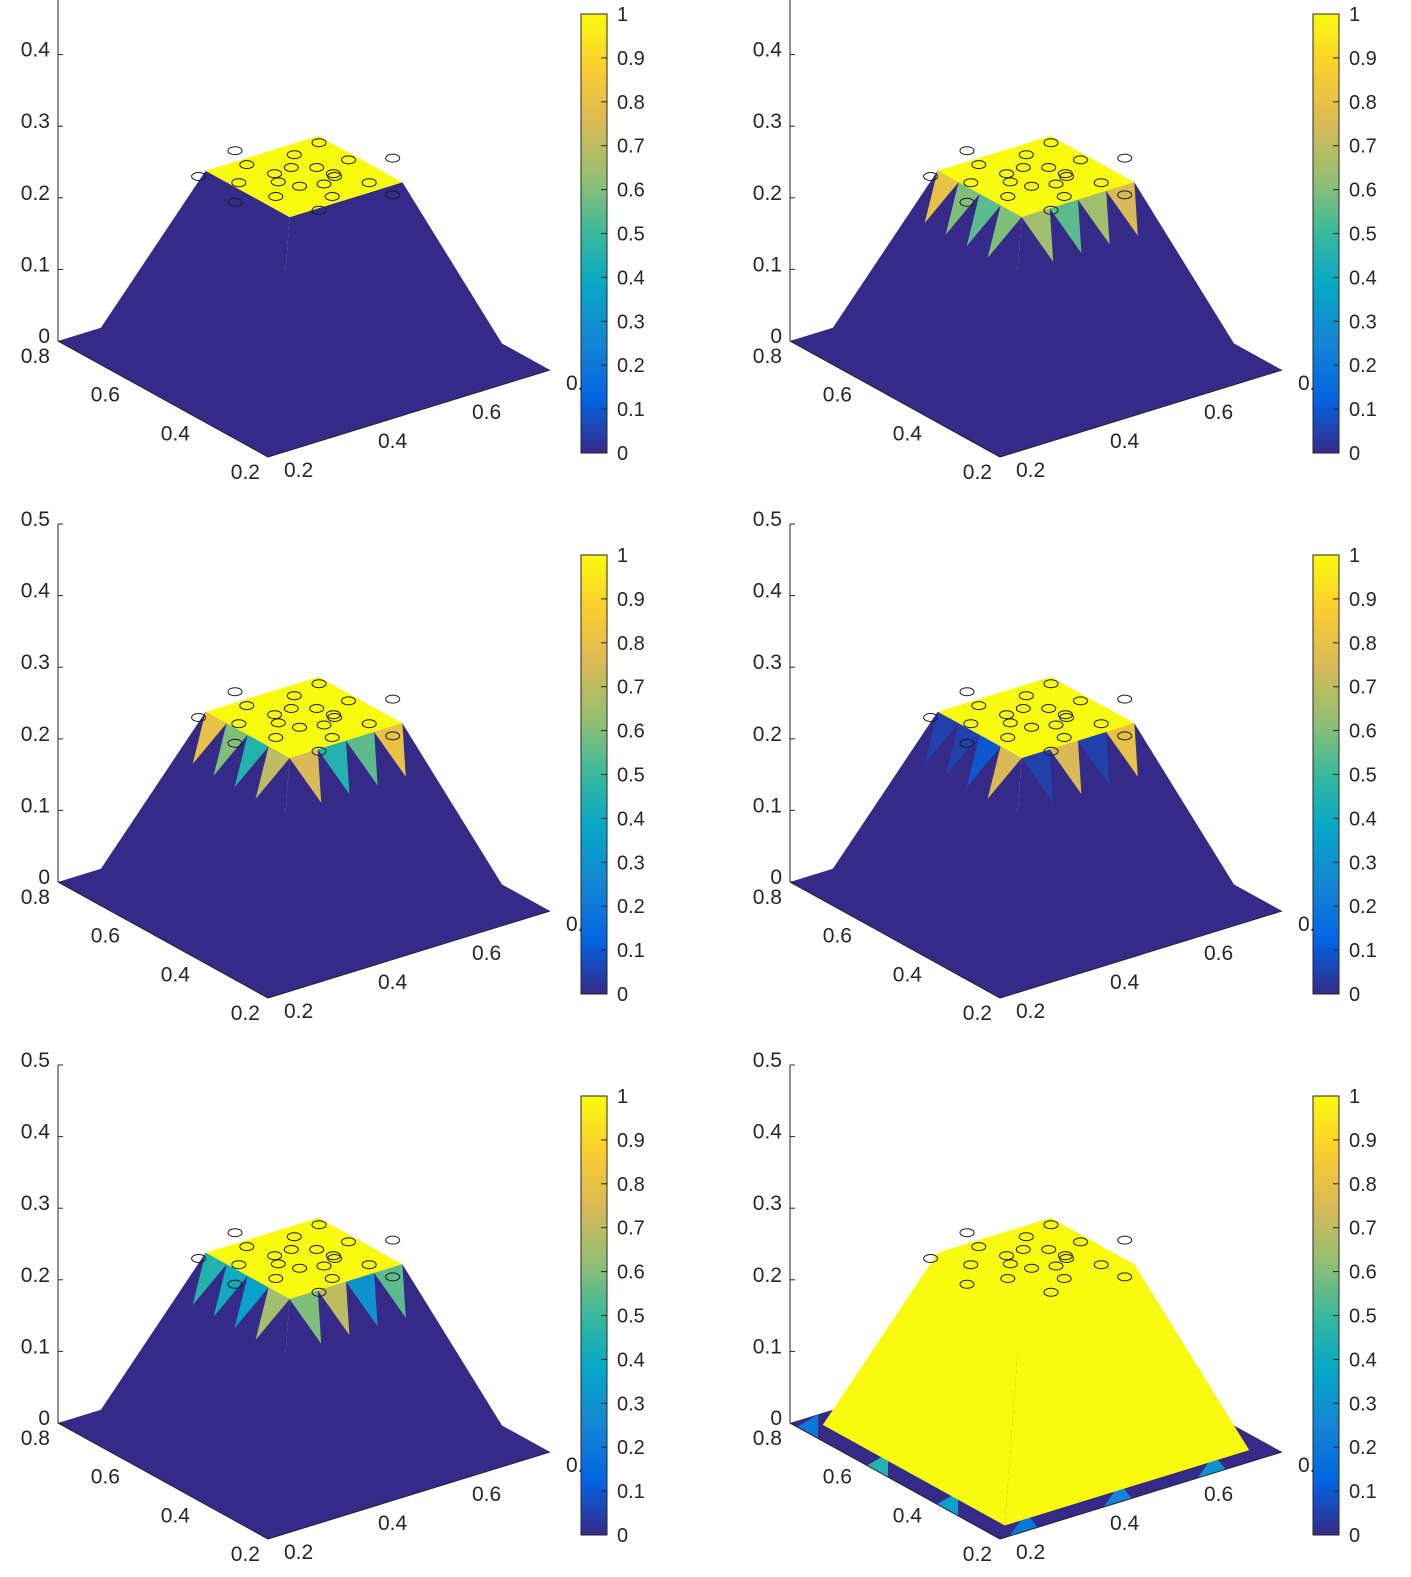  I want to click on z-tick-label: 0.5, so click(767, 519).